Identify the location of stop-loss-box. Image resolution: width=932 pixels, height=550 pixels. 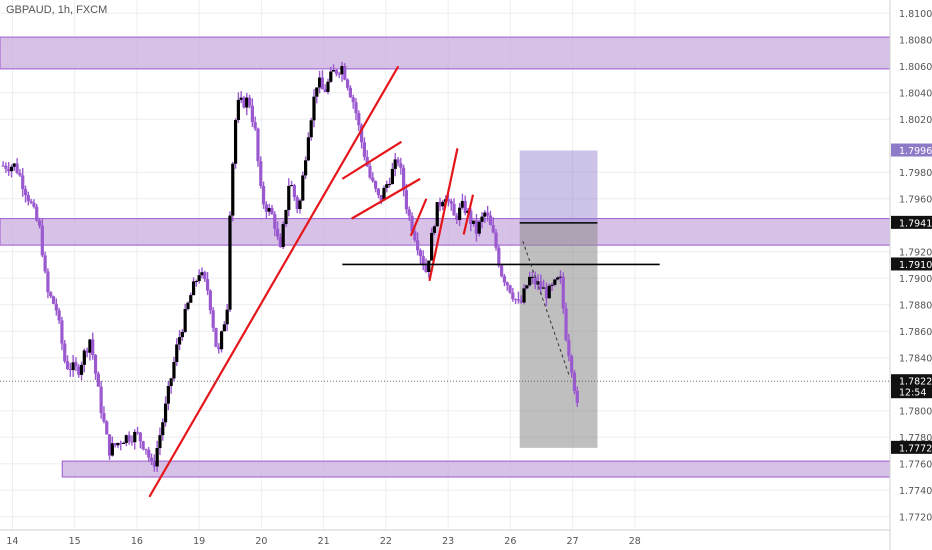
(558, 186).